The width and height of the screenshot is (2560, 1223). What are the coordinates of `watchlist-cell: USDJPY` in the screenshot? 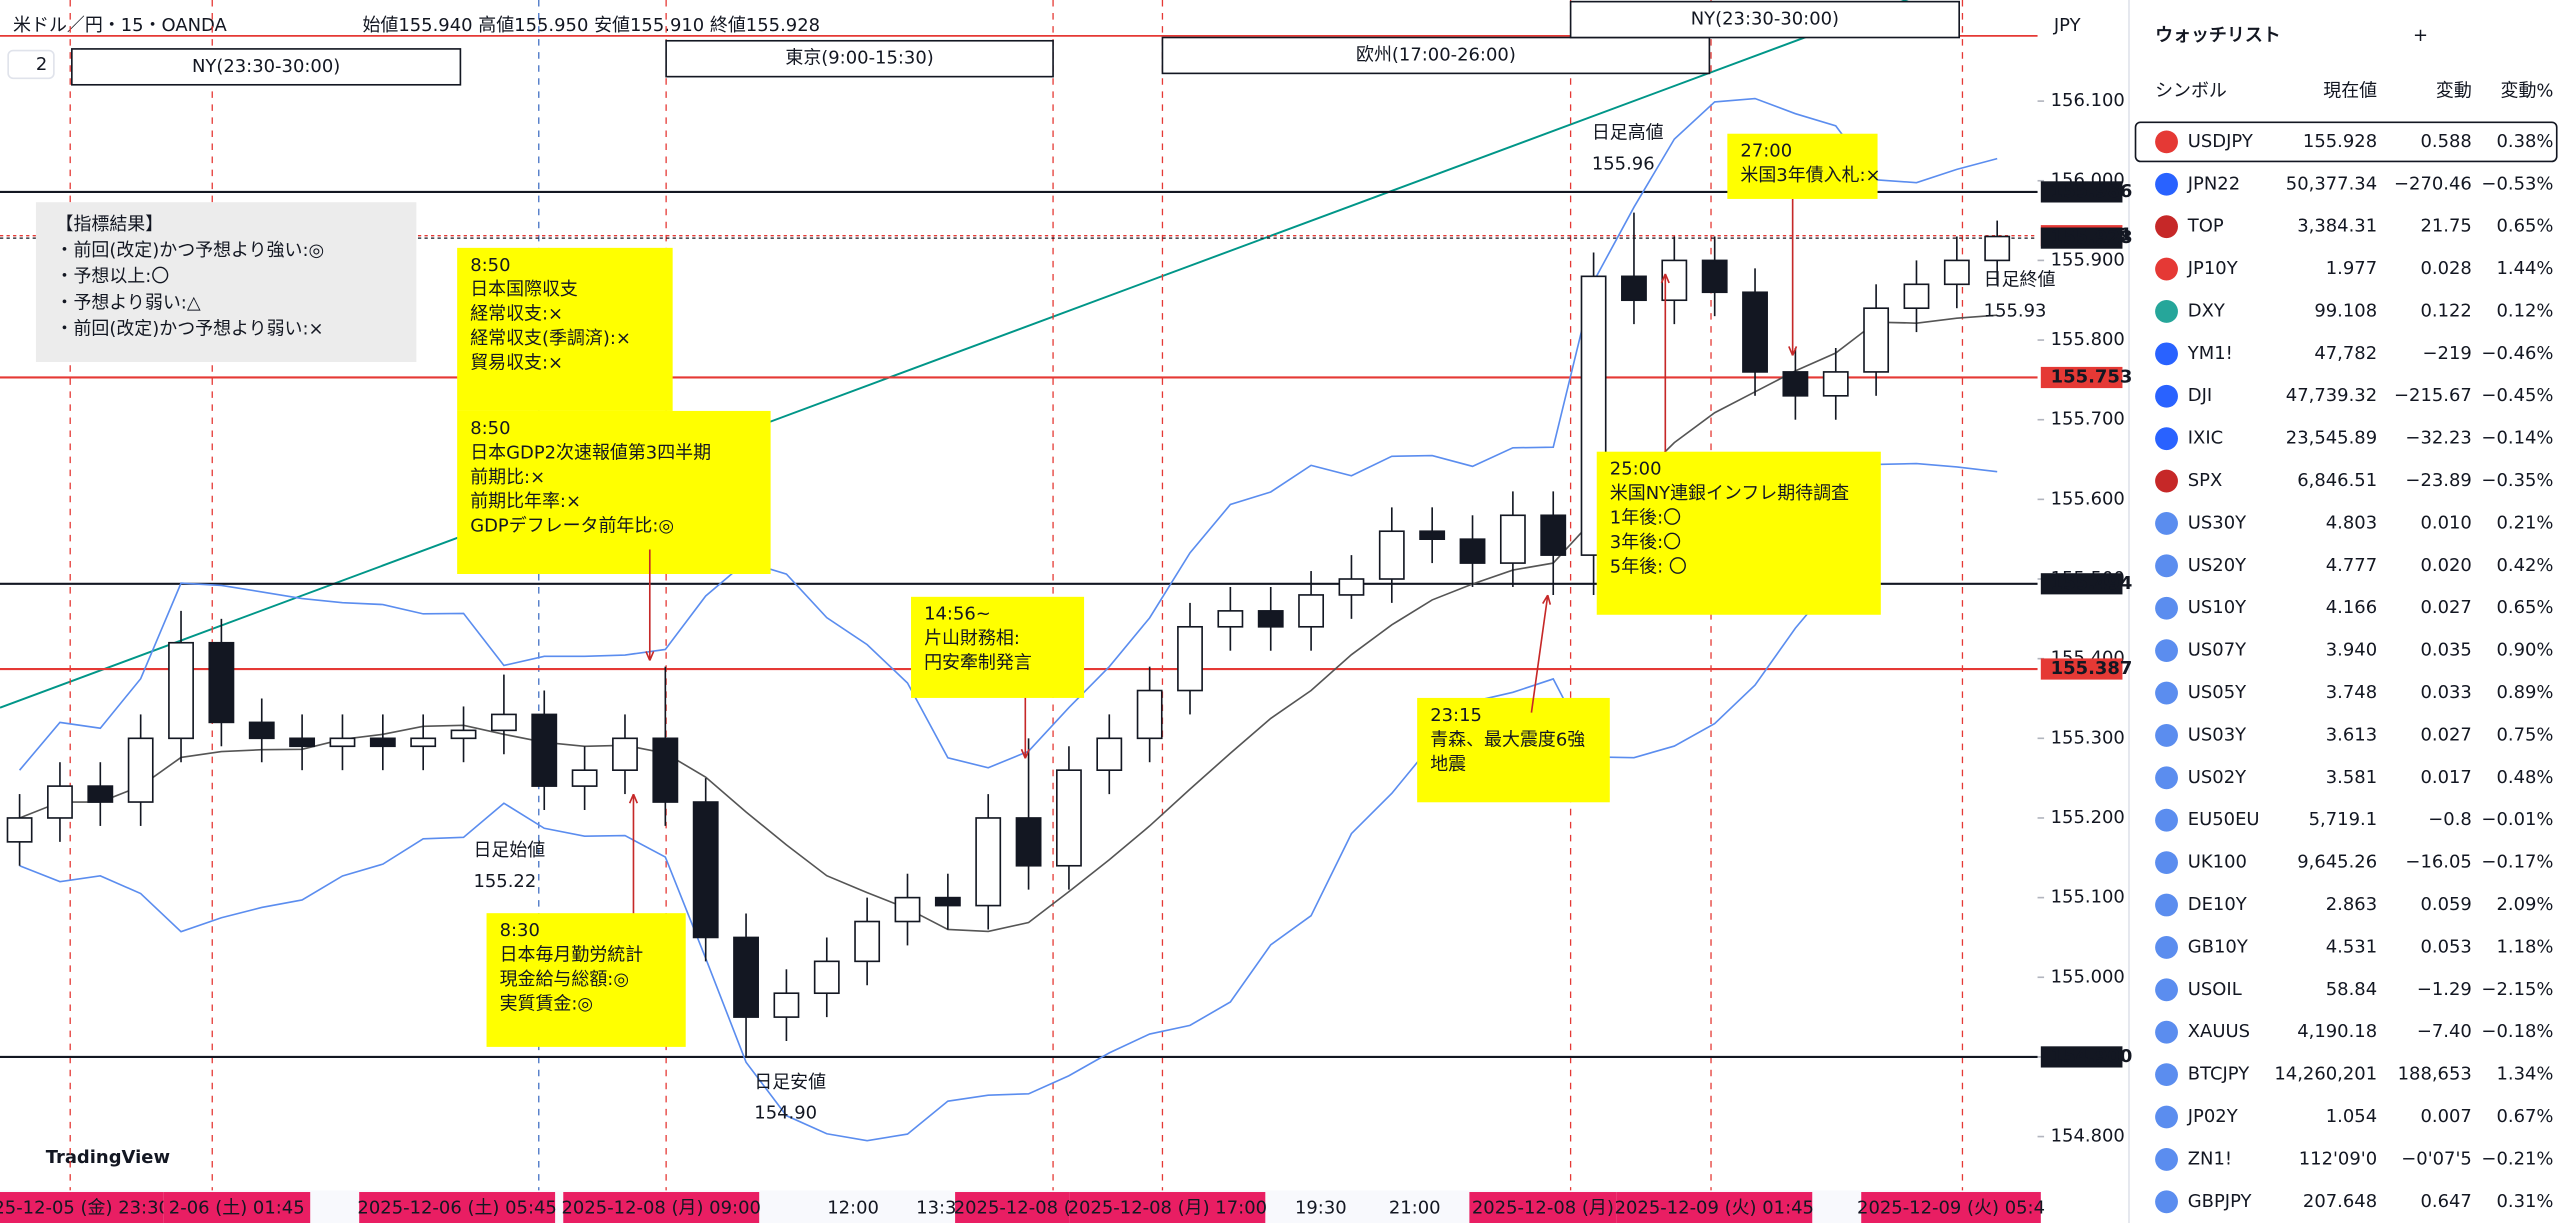 It's located at (2220, 141).